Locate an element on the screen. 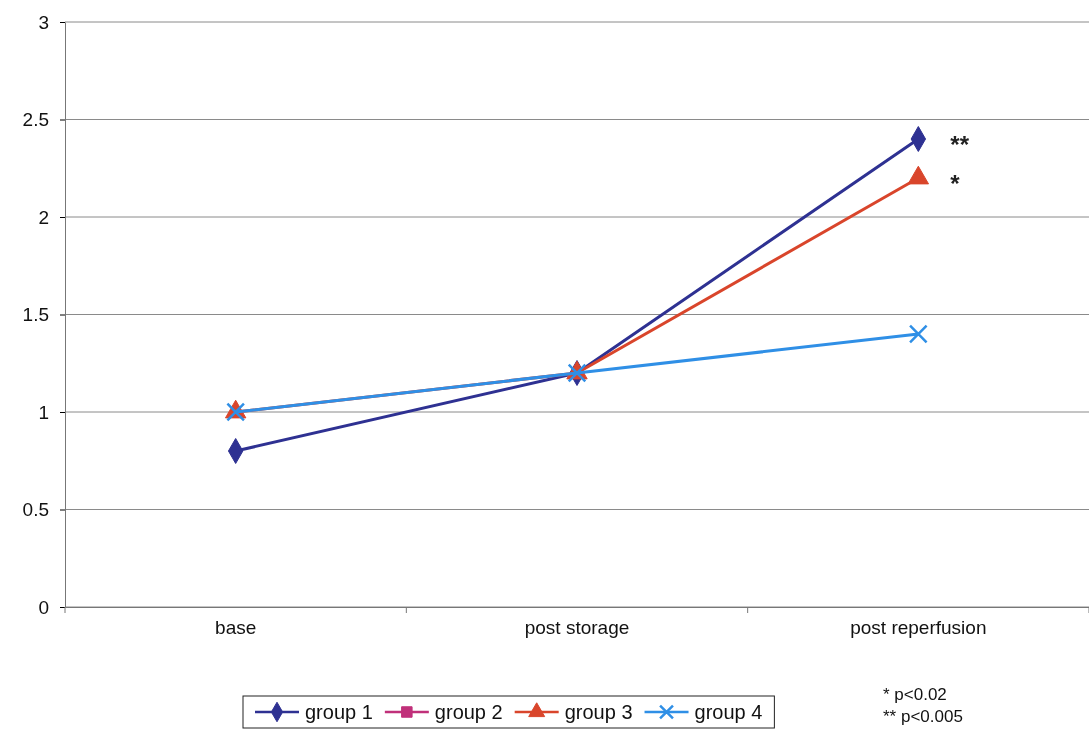  y-tick-label: 0.5 is located at coordinates (35, 510).